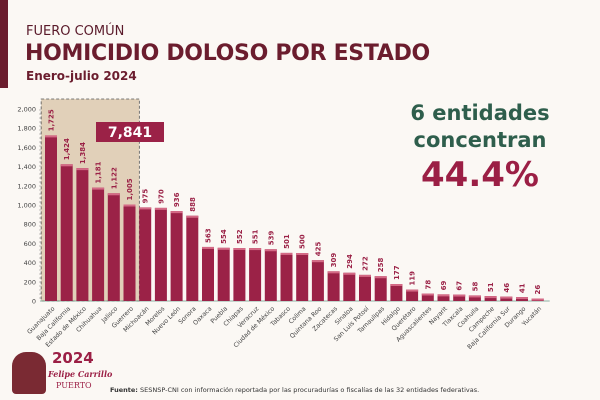 The width and height of the screenshot is (600, 400). I want to click on logo-name2: PUERTO, so click(74, 385).